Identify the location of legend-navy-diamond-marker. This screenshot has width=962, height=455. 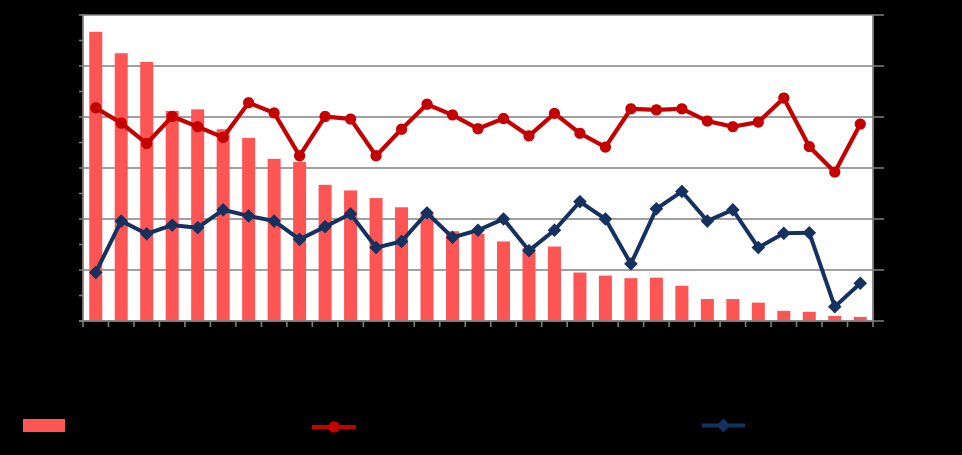
(723, 425).